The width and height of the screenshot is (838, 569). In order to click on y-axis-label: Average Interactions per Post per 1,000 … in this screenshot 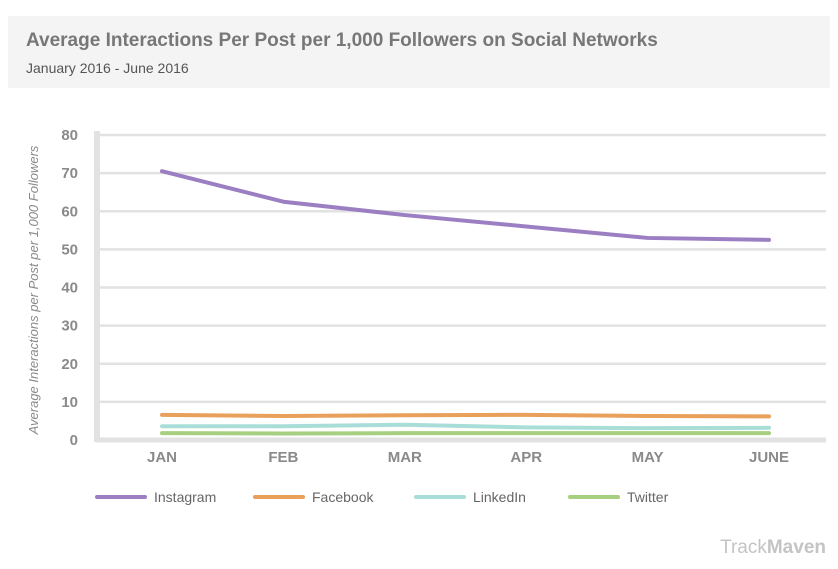, I will do `click(33, 290)`.